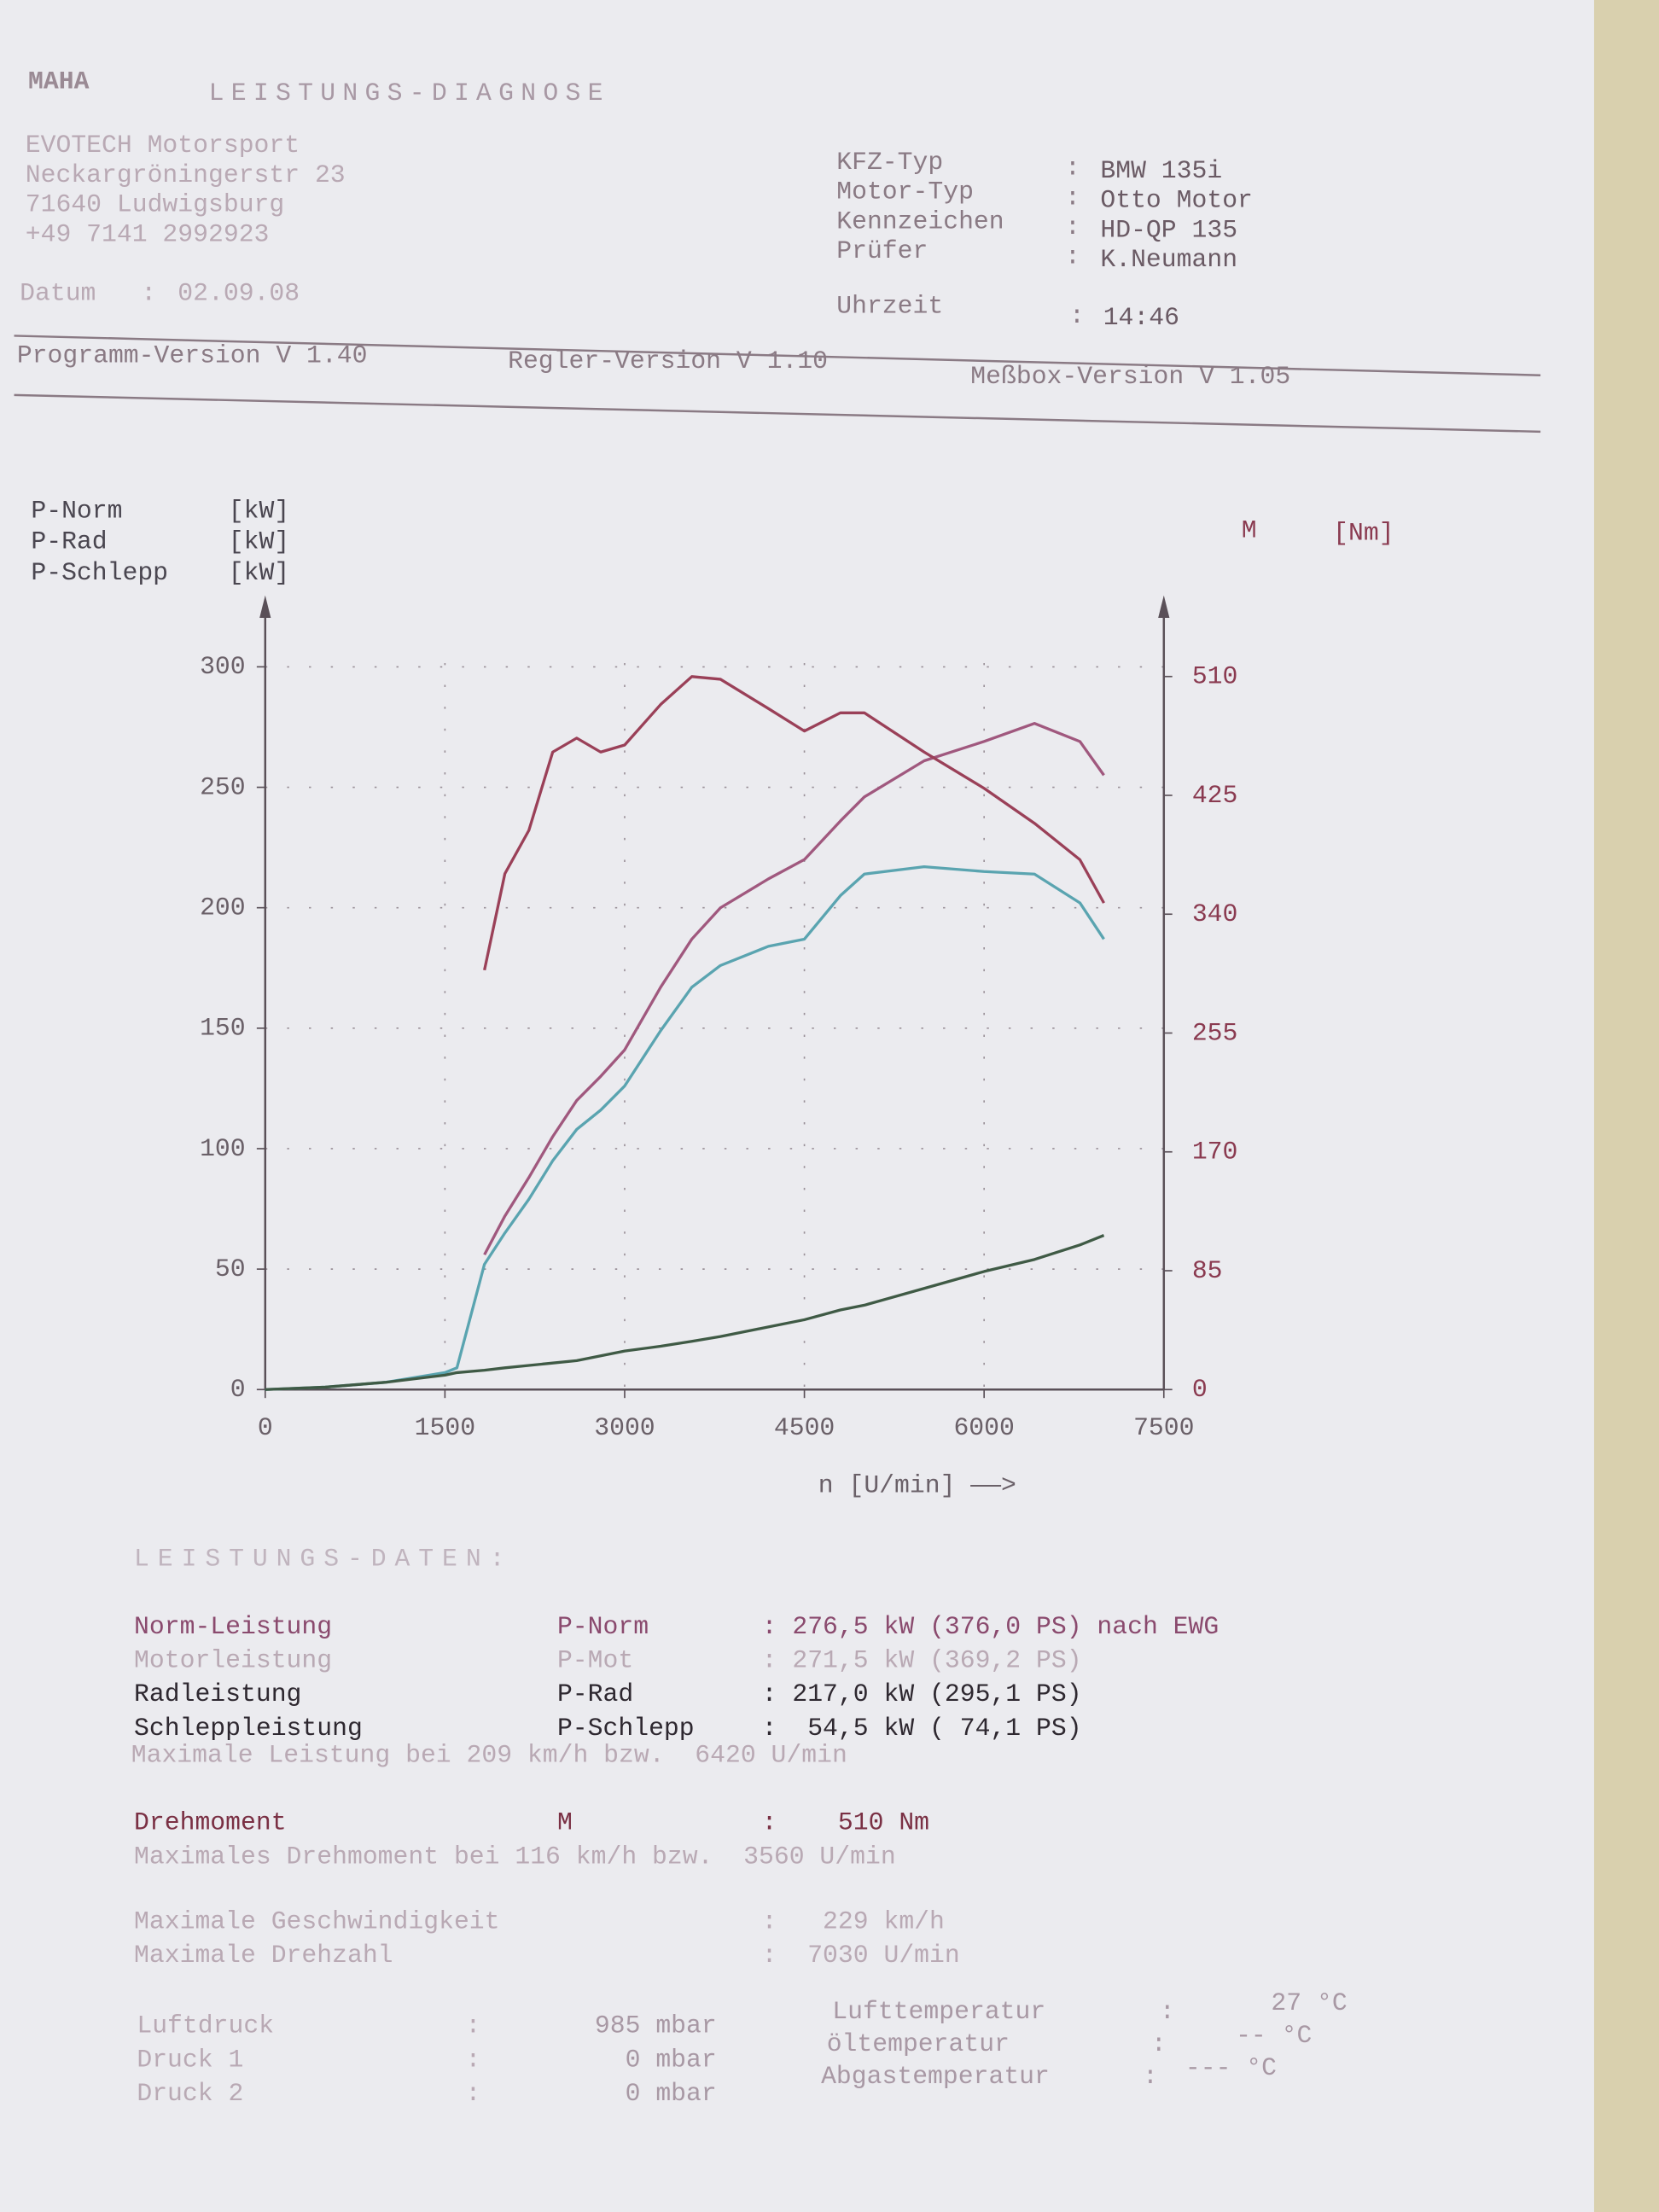 The height and width of the screenshot is (2212, 1659). I want to click on x-axis-label: n [U/min] ——>, so click(917, 1485).